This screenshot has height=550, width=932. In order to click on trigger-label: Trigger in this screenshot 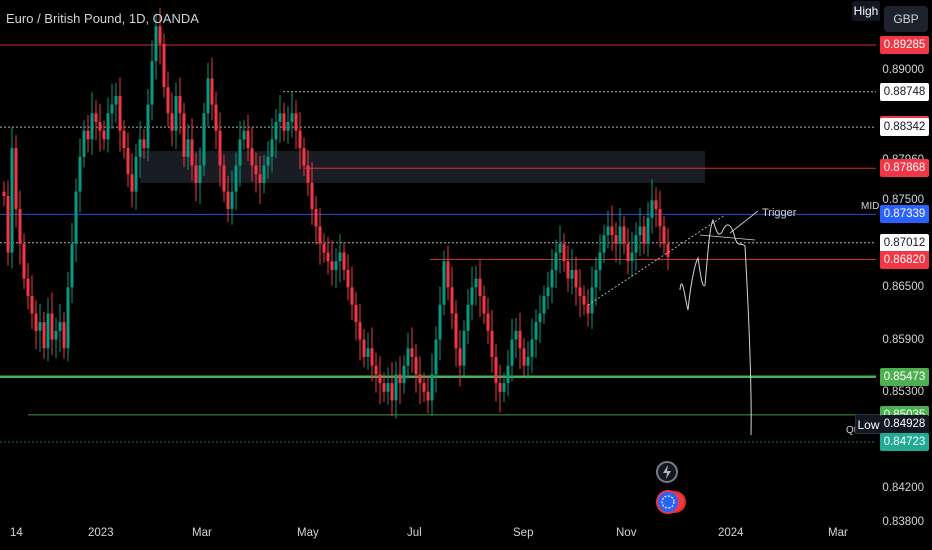, I will do `click(779, 213)`.